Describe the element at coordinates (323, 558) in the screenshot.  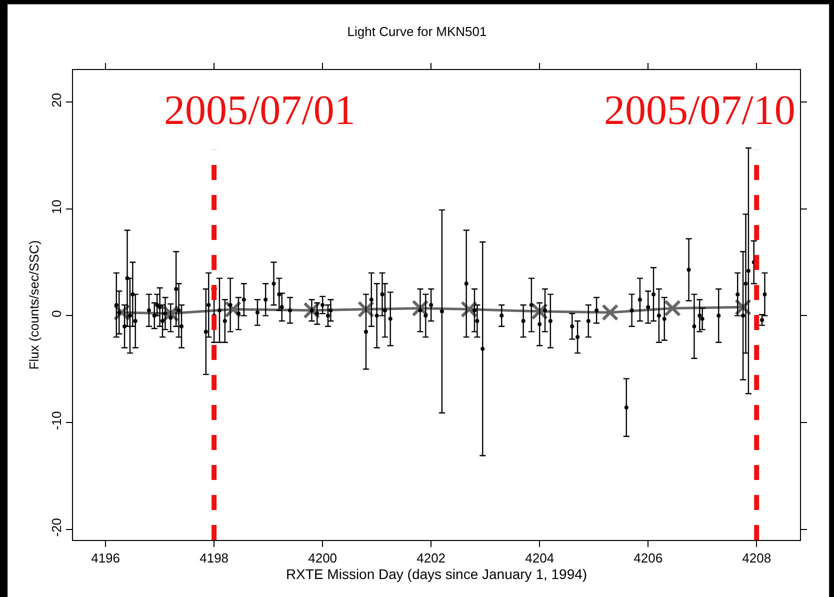
I see `x-tick-label: 4200` at that location.